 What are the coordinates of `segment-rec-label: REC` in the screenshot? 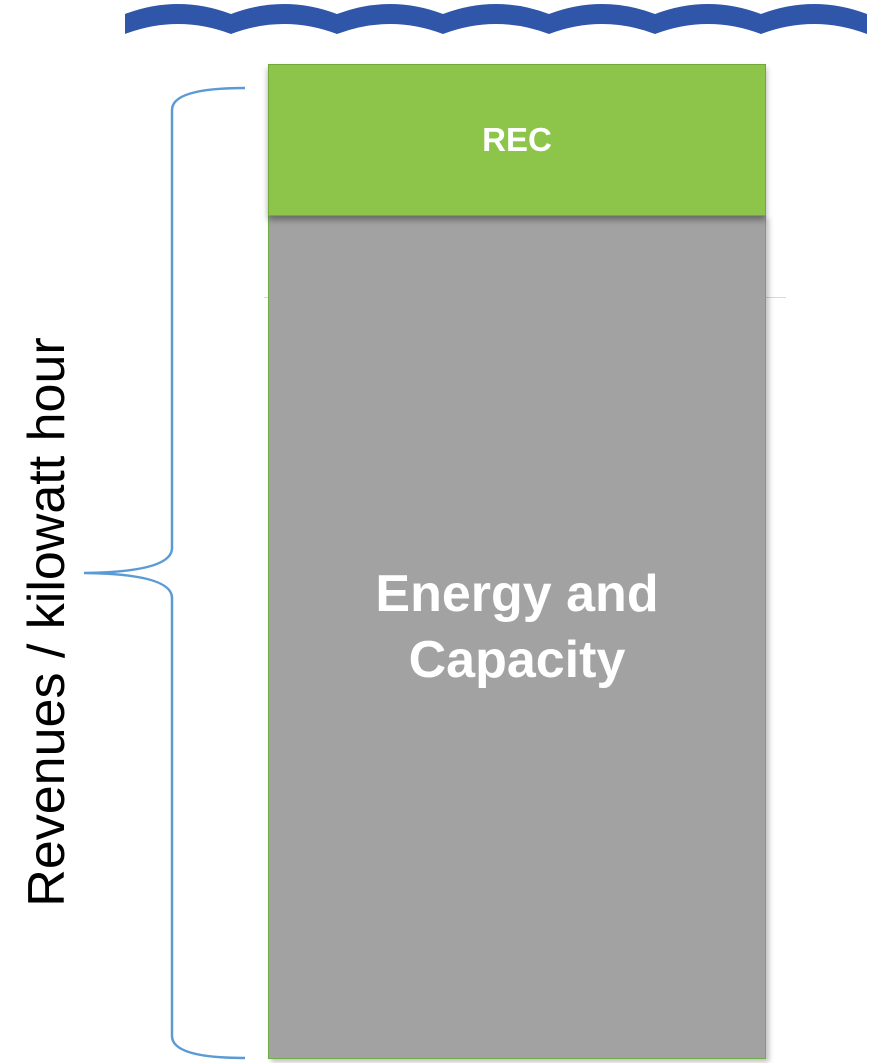 It's located at (517, 139).